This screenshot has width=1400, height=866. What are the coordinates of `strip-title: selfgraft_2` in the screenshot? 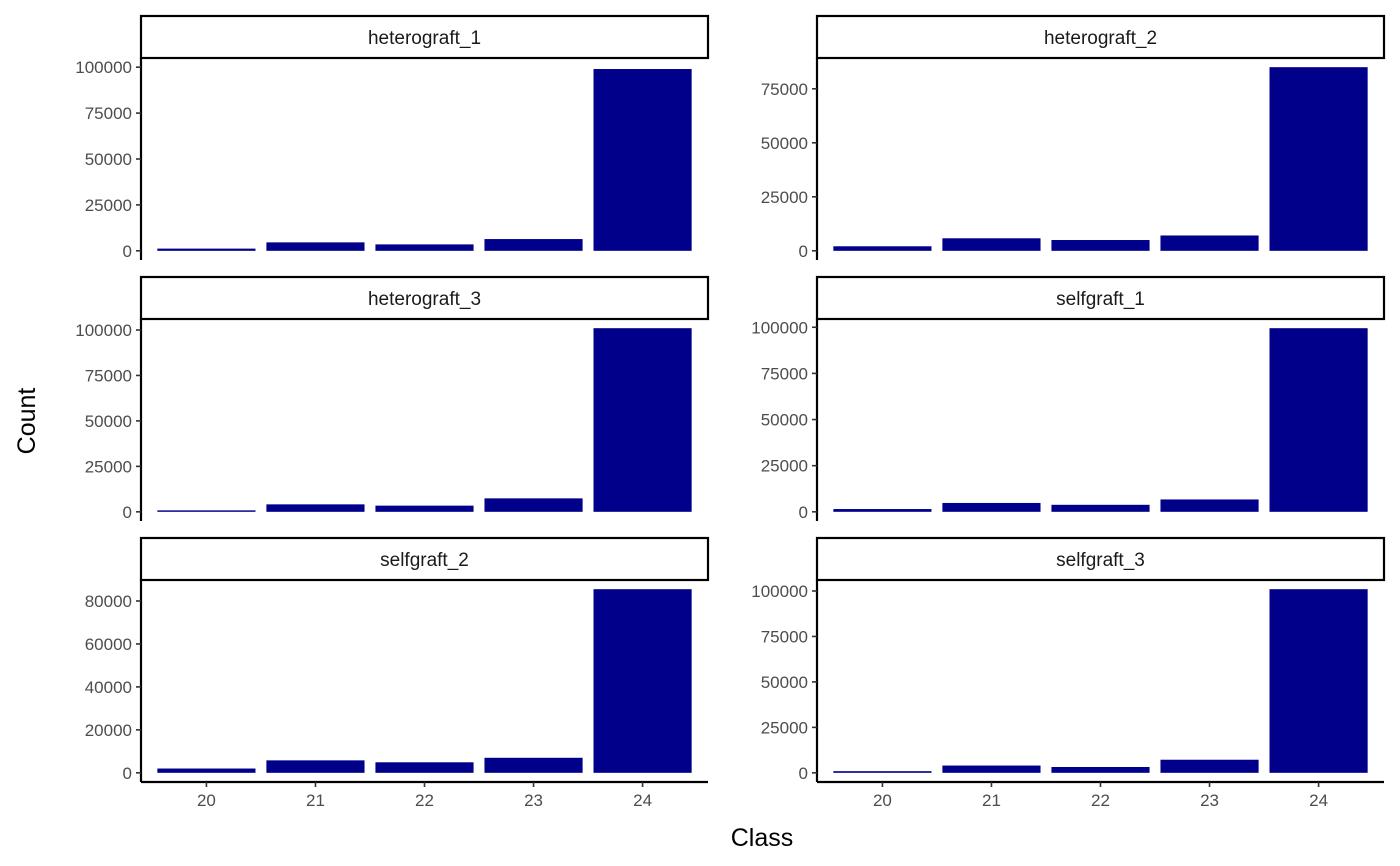 It's located at (424, 560).